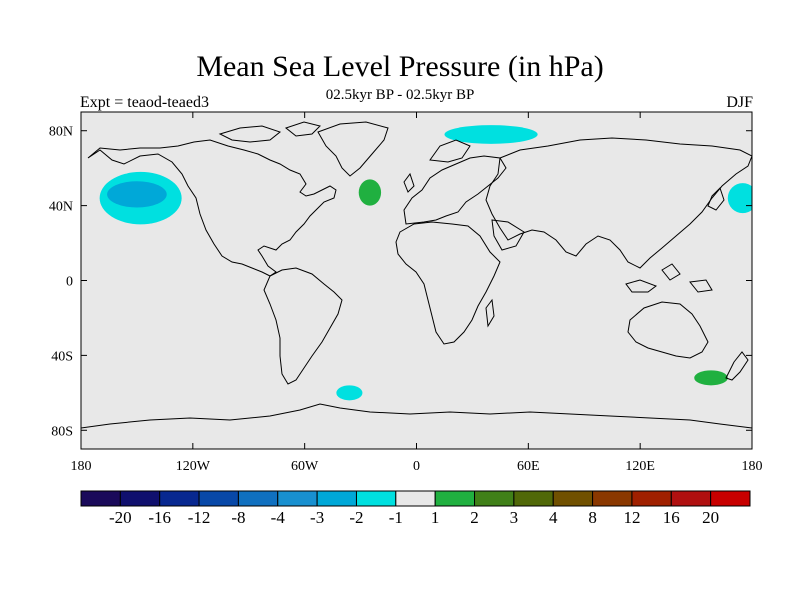  I want to click on anomaly-north-atlantic, so click(370, 192).